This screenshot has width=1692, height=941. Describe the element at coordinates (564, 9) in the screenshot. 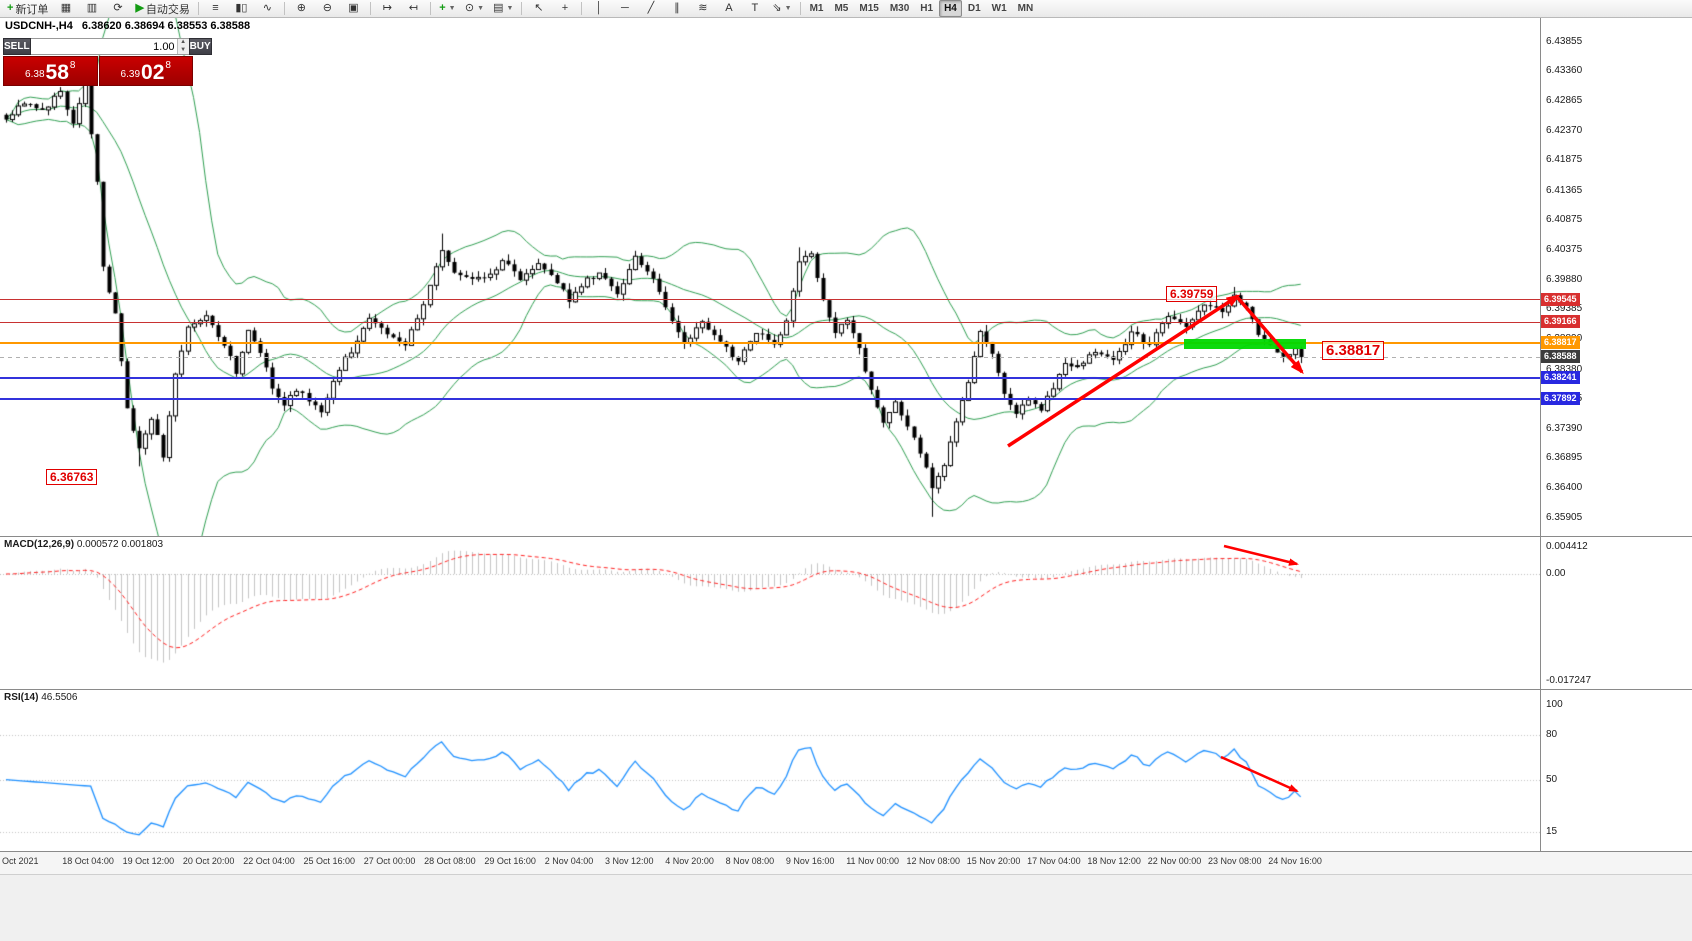

I see `crosshair-button: +` at that location.